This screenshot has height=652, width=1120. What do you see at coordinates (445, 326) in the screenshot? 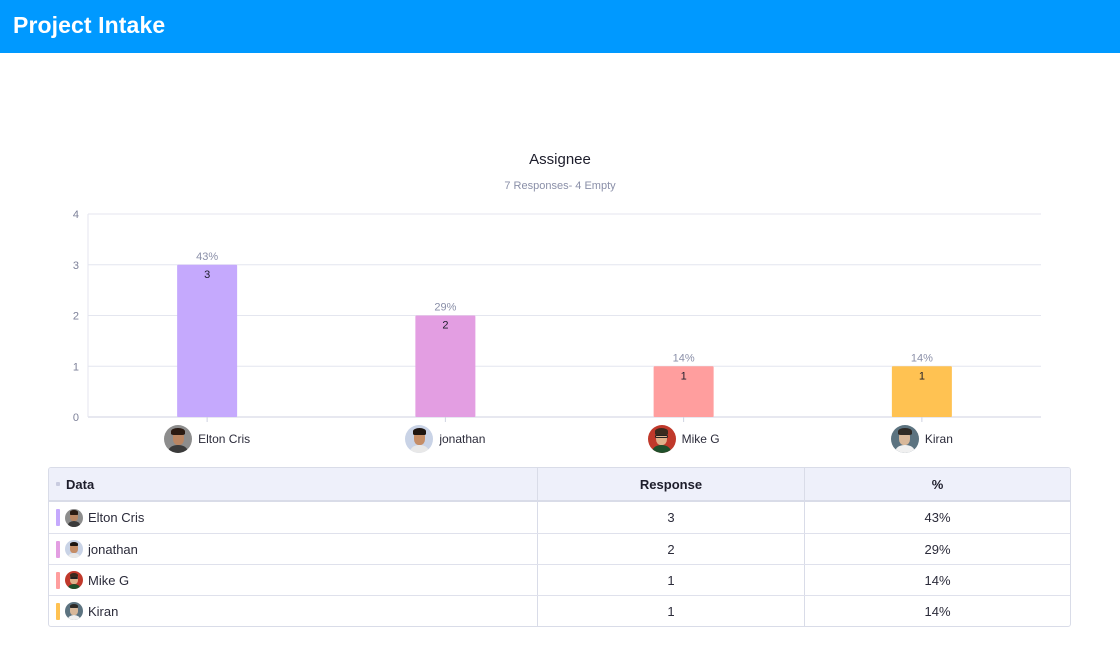
I see `bar-value-label: 2` at bounding box center [445, 326].